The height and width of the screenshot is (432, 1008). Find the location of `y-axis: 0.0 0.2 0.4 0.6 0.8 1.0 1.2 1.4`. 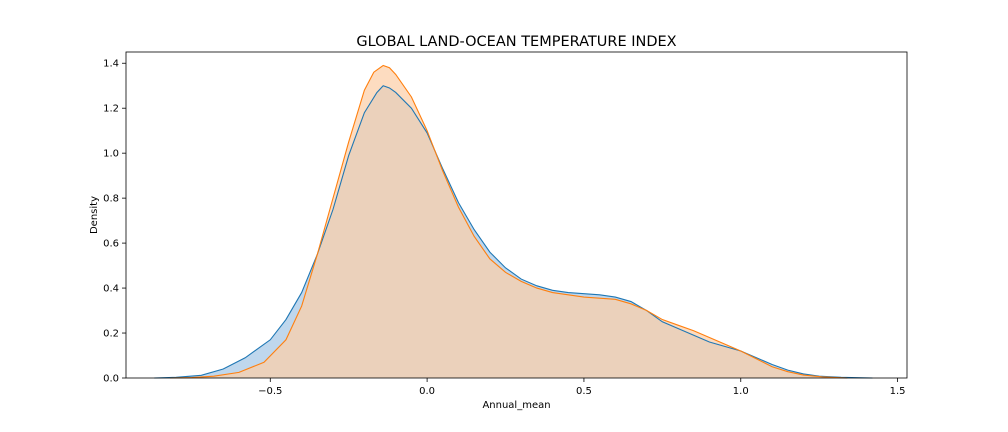

y-axis: 0.0 0.2 0.4 0.6 0.8 1.0 1.2 1.4 is located at coordinates (114, 222).